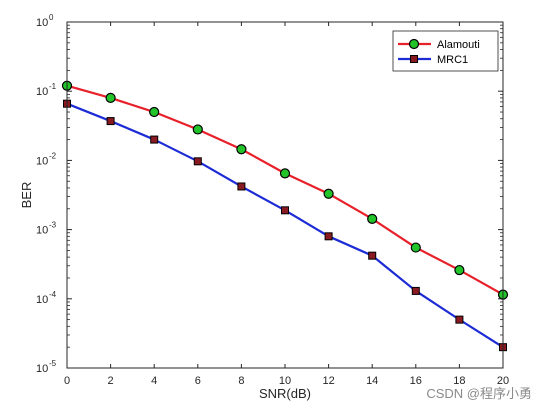  Describe the element at coordinates (42, 369) in the screenshot. I see `y-tick-label-5: 10` at that location.